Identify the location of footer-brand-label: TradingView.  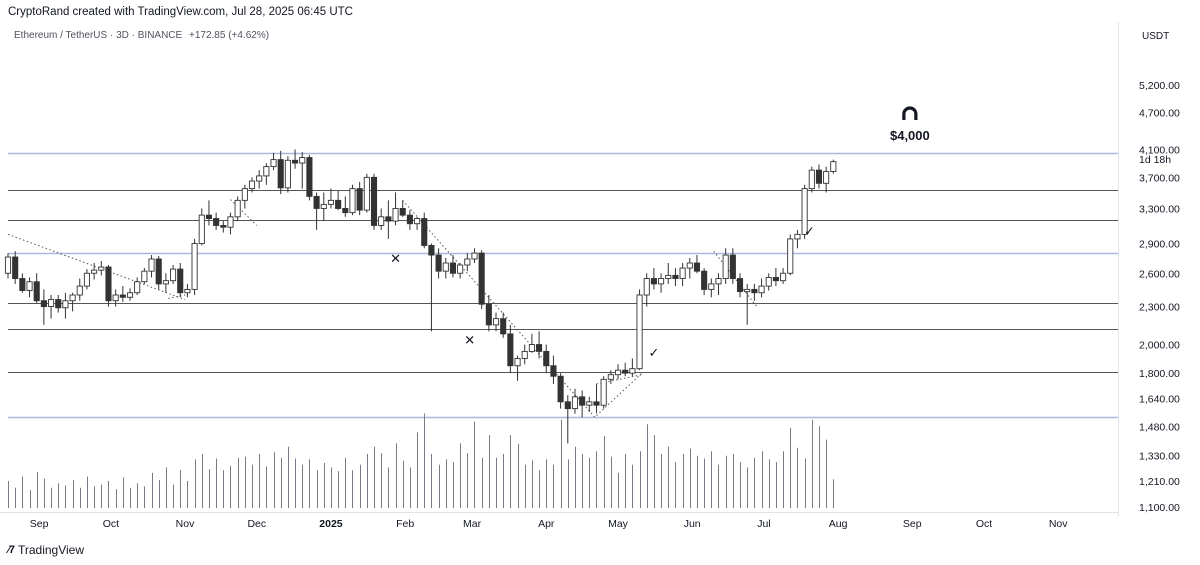
(51, 550).